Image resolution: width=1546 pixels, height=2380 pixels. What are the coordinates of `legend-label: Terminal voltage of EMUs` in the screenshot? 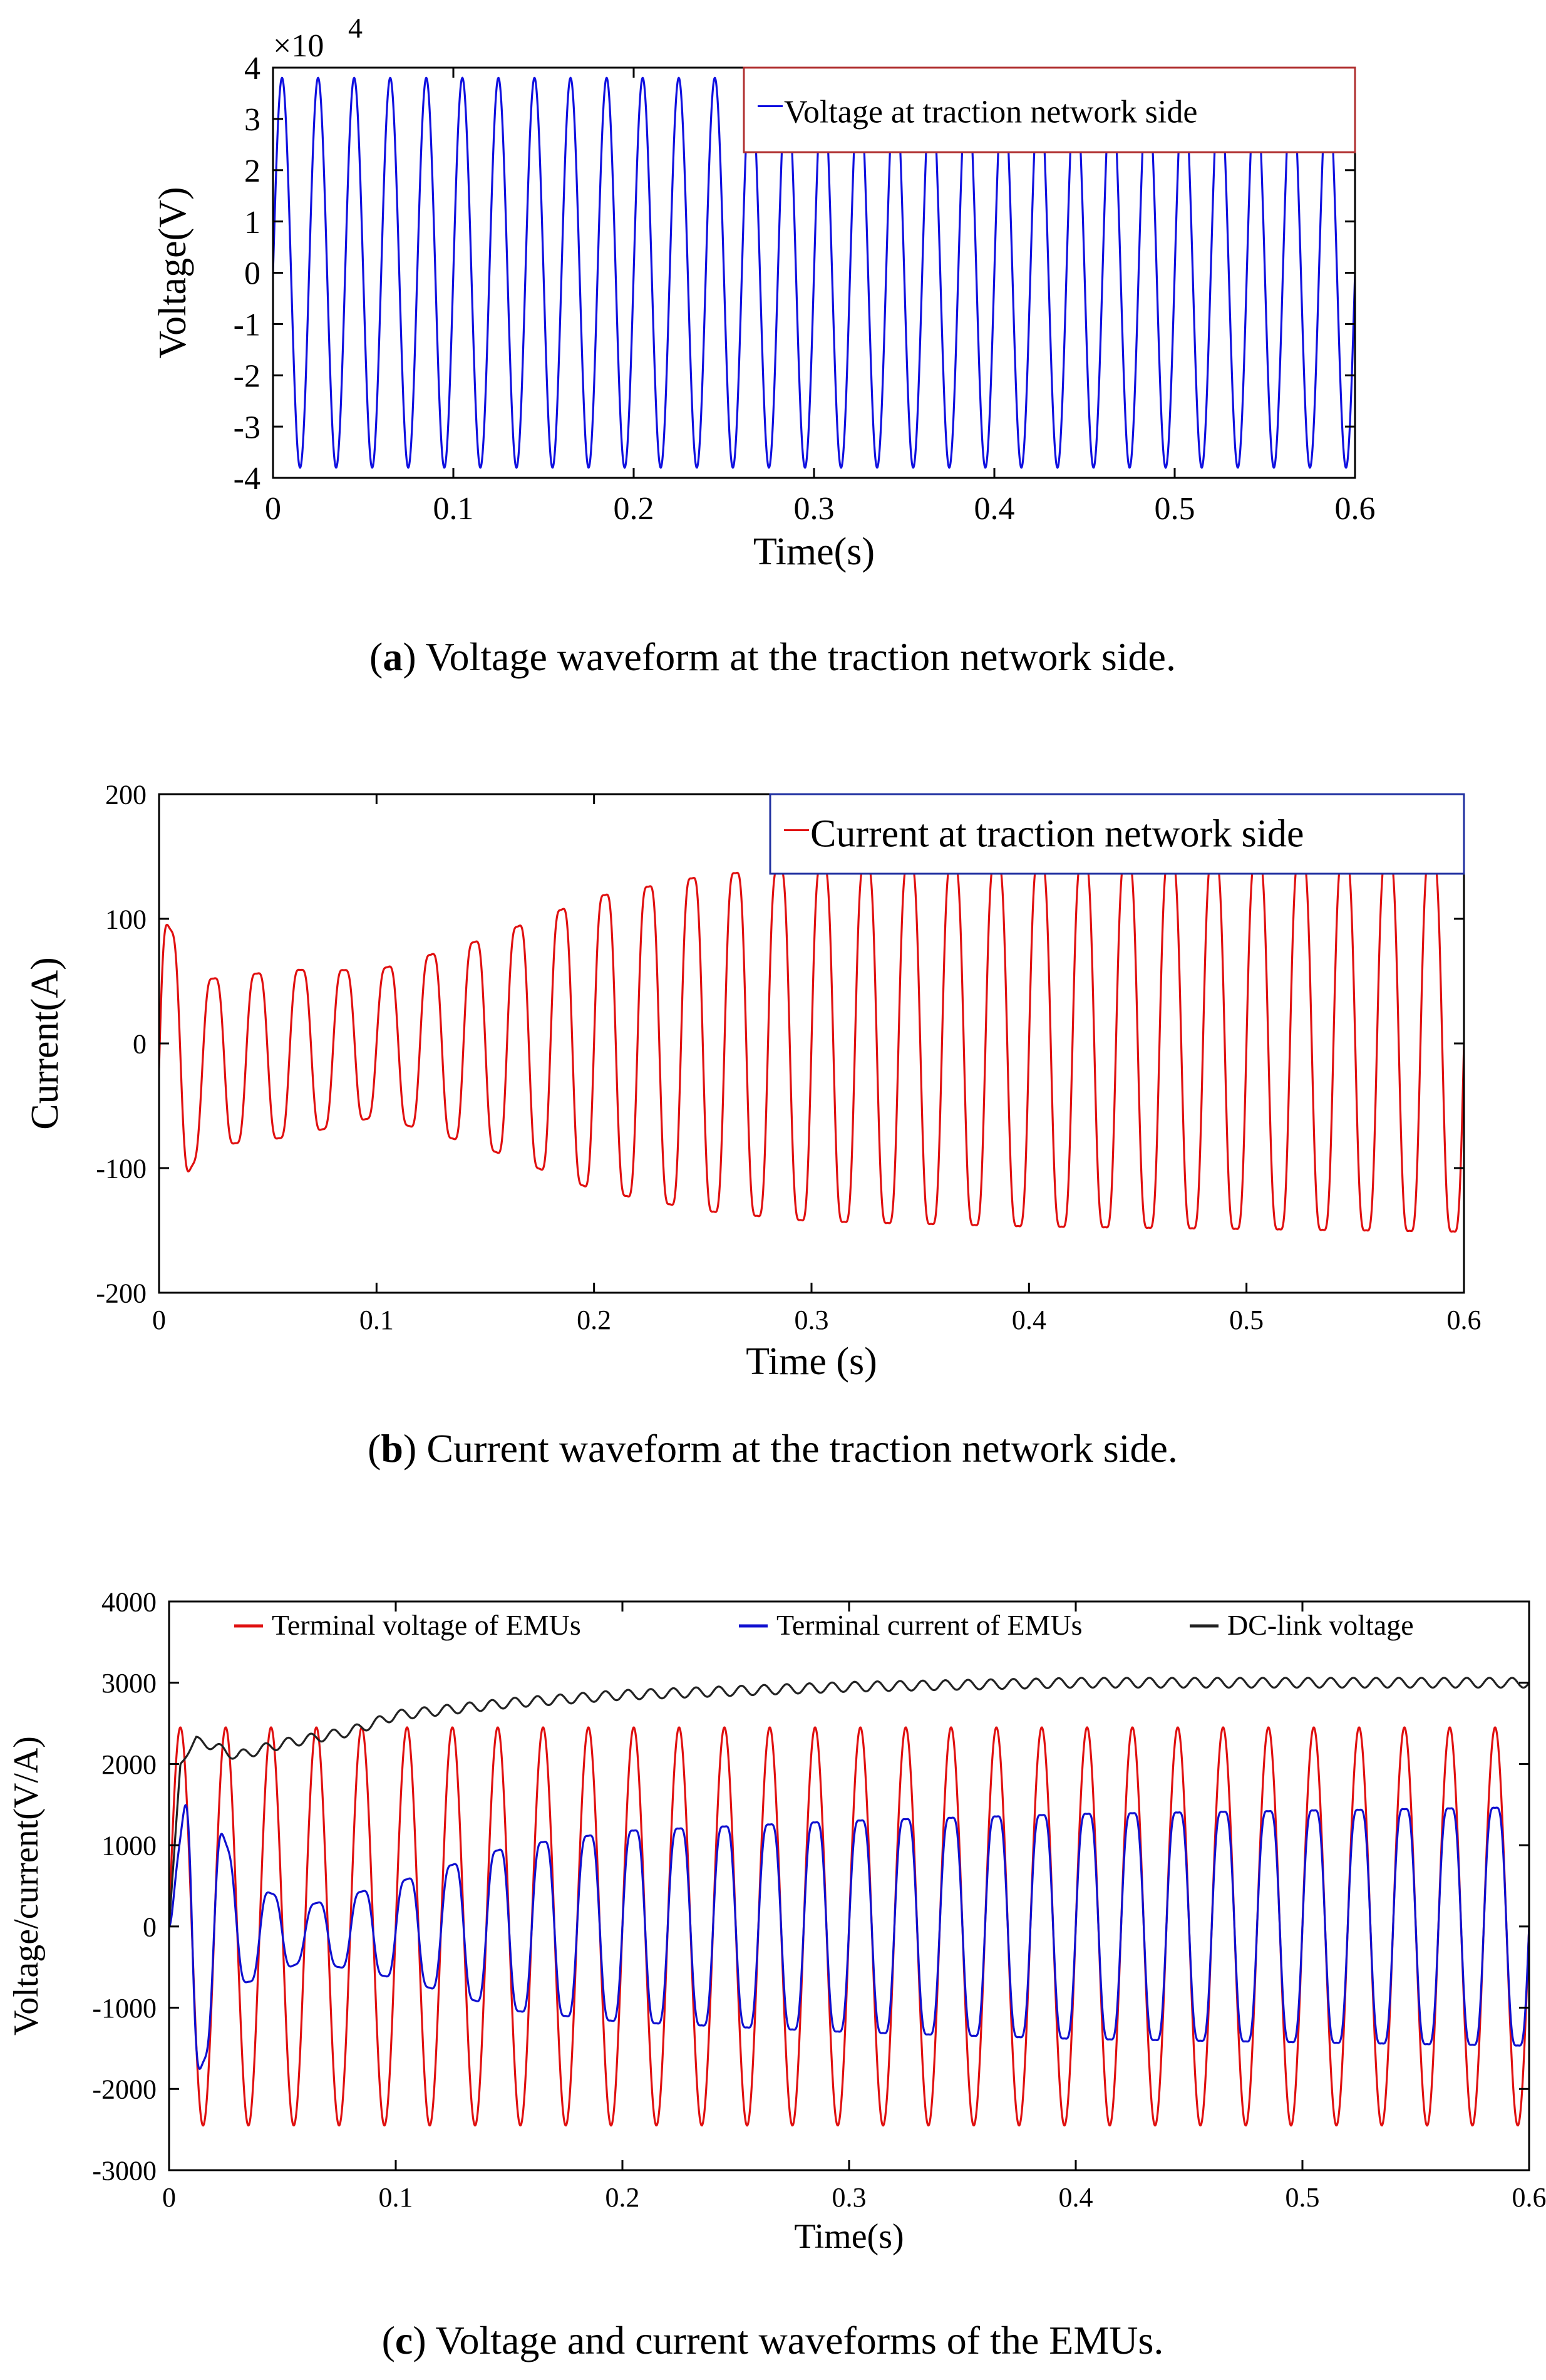 It's located at (426, 1625).